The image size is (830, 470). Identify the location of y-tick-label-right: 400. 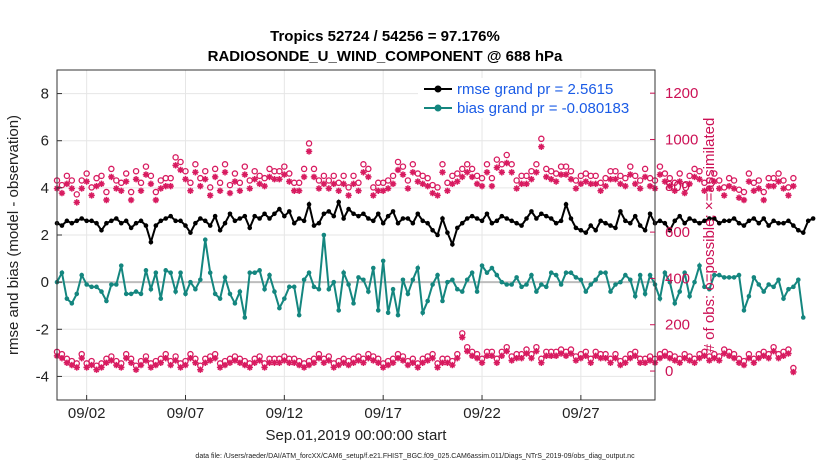
(677, 278).